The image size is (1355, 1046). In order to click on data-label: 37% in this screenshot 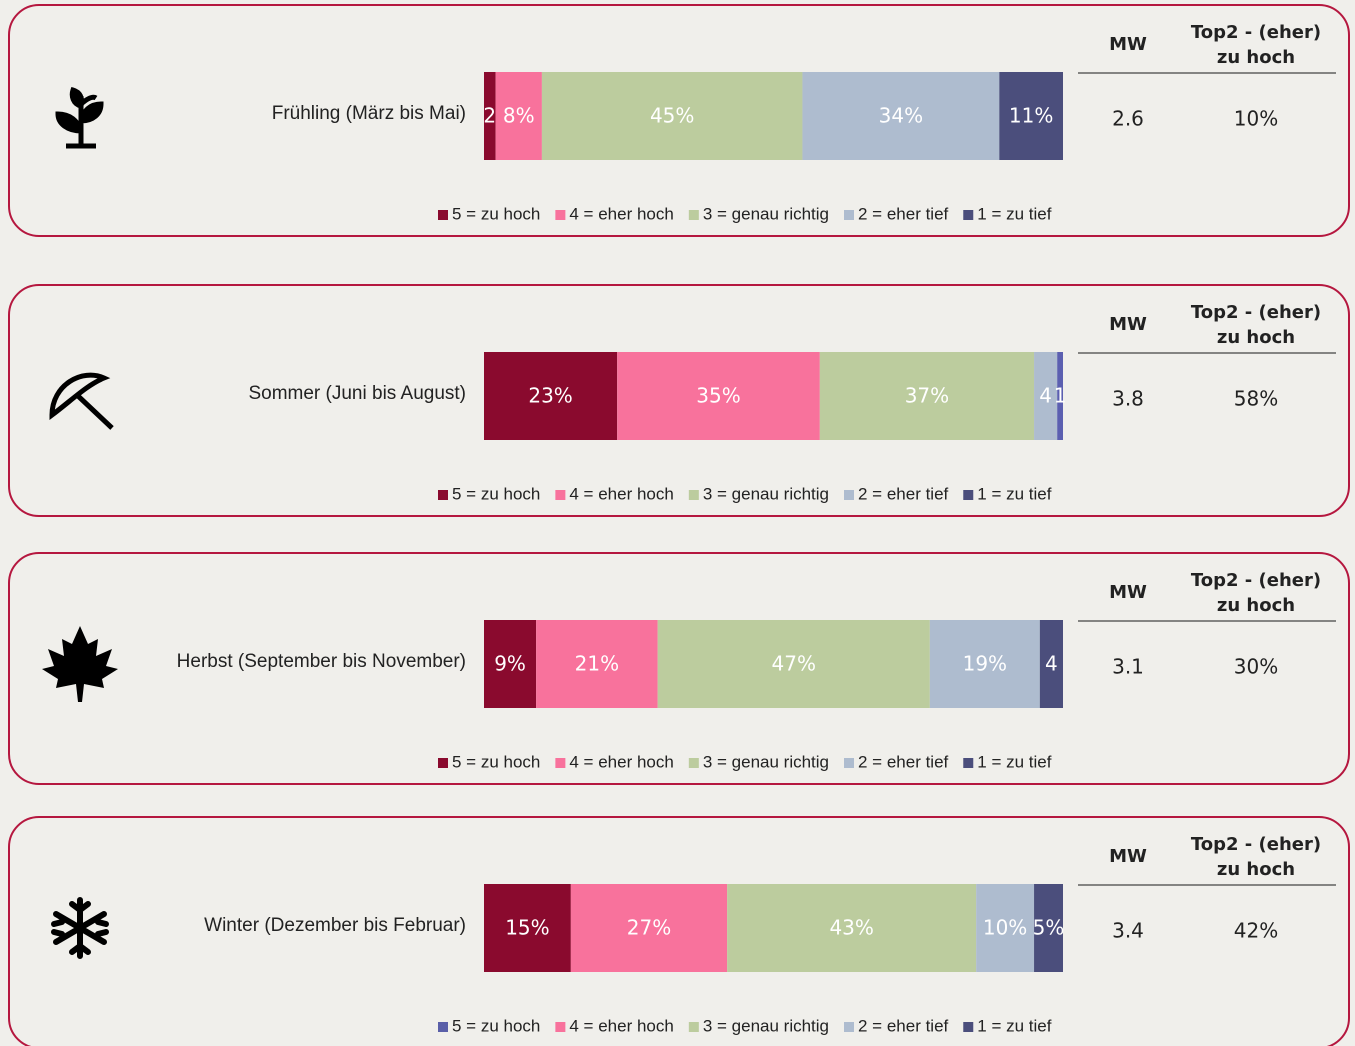, I will do `click(927, 396)`.